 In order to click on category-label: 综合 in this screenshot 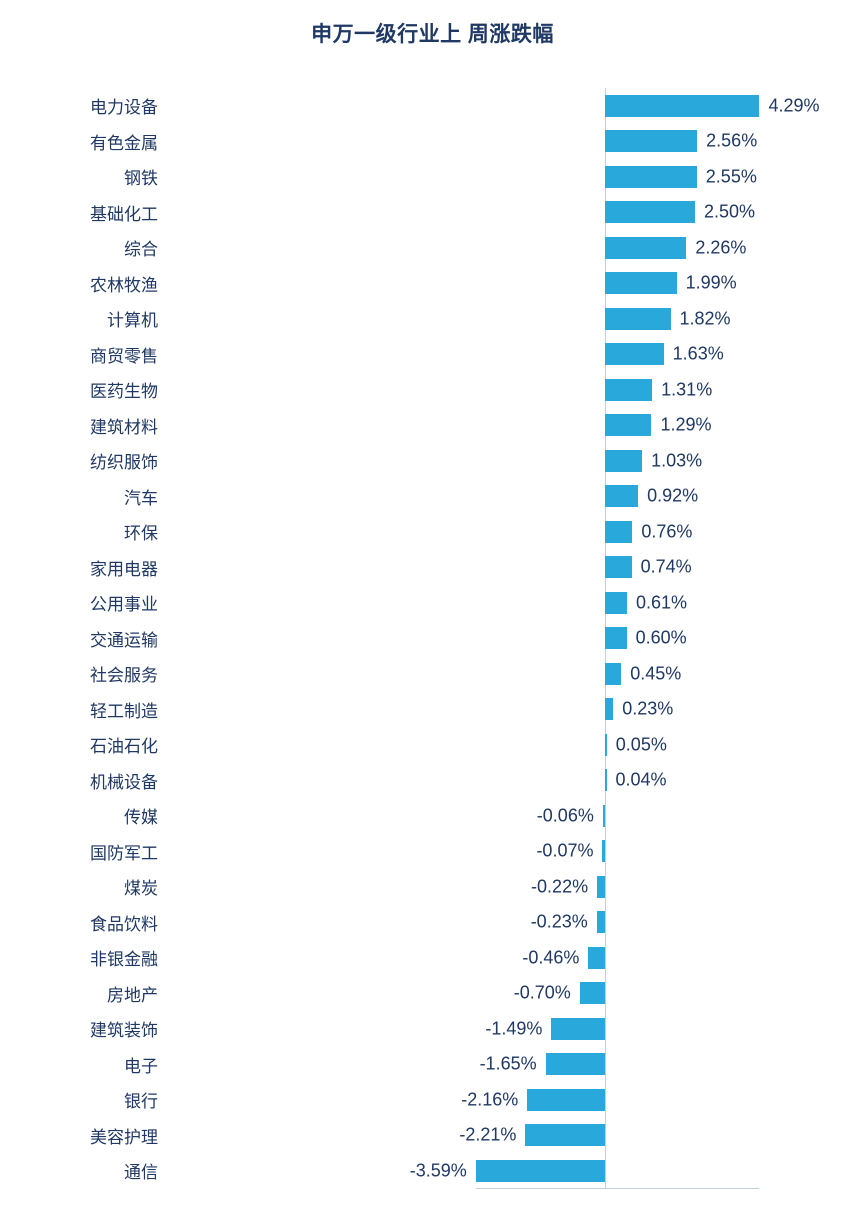, I will do `click(141, 250)`.